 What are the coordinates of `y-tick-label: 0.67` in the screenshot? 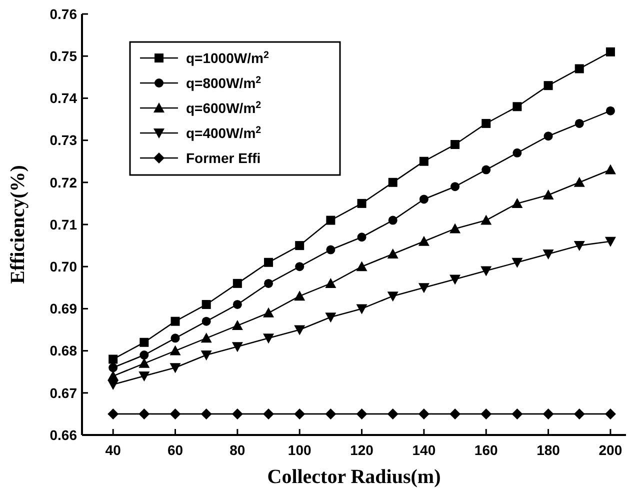 It's located at (64, 392).